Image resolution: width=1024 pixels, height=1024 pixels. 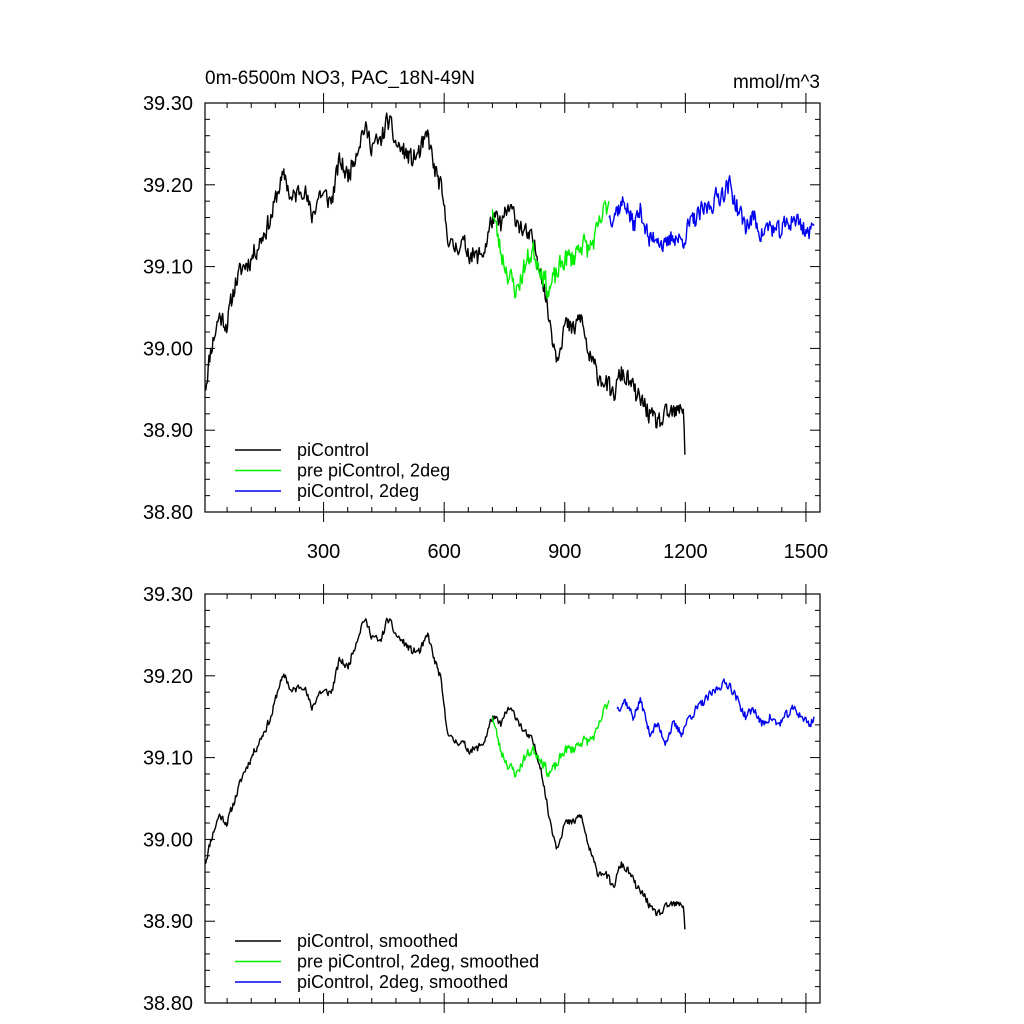 I want to click on x-tick-labels: 300 600 900 1200 1500, so click(x=567, y=552).